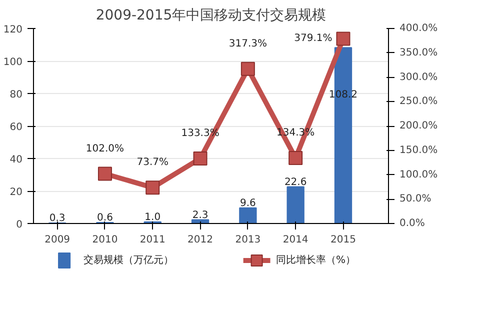  Describe the element at coordinates (412, 223) in the screenshot. I see `y2-tick-label: 0.0%` at that location.